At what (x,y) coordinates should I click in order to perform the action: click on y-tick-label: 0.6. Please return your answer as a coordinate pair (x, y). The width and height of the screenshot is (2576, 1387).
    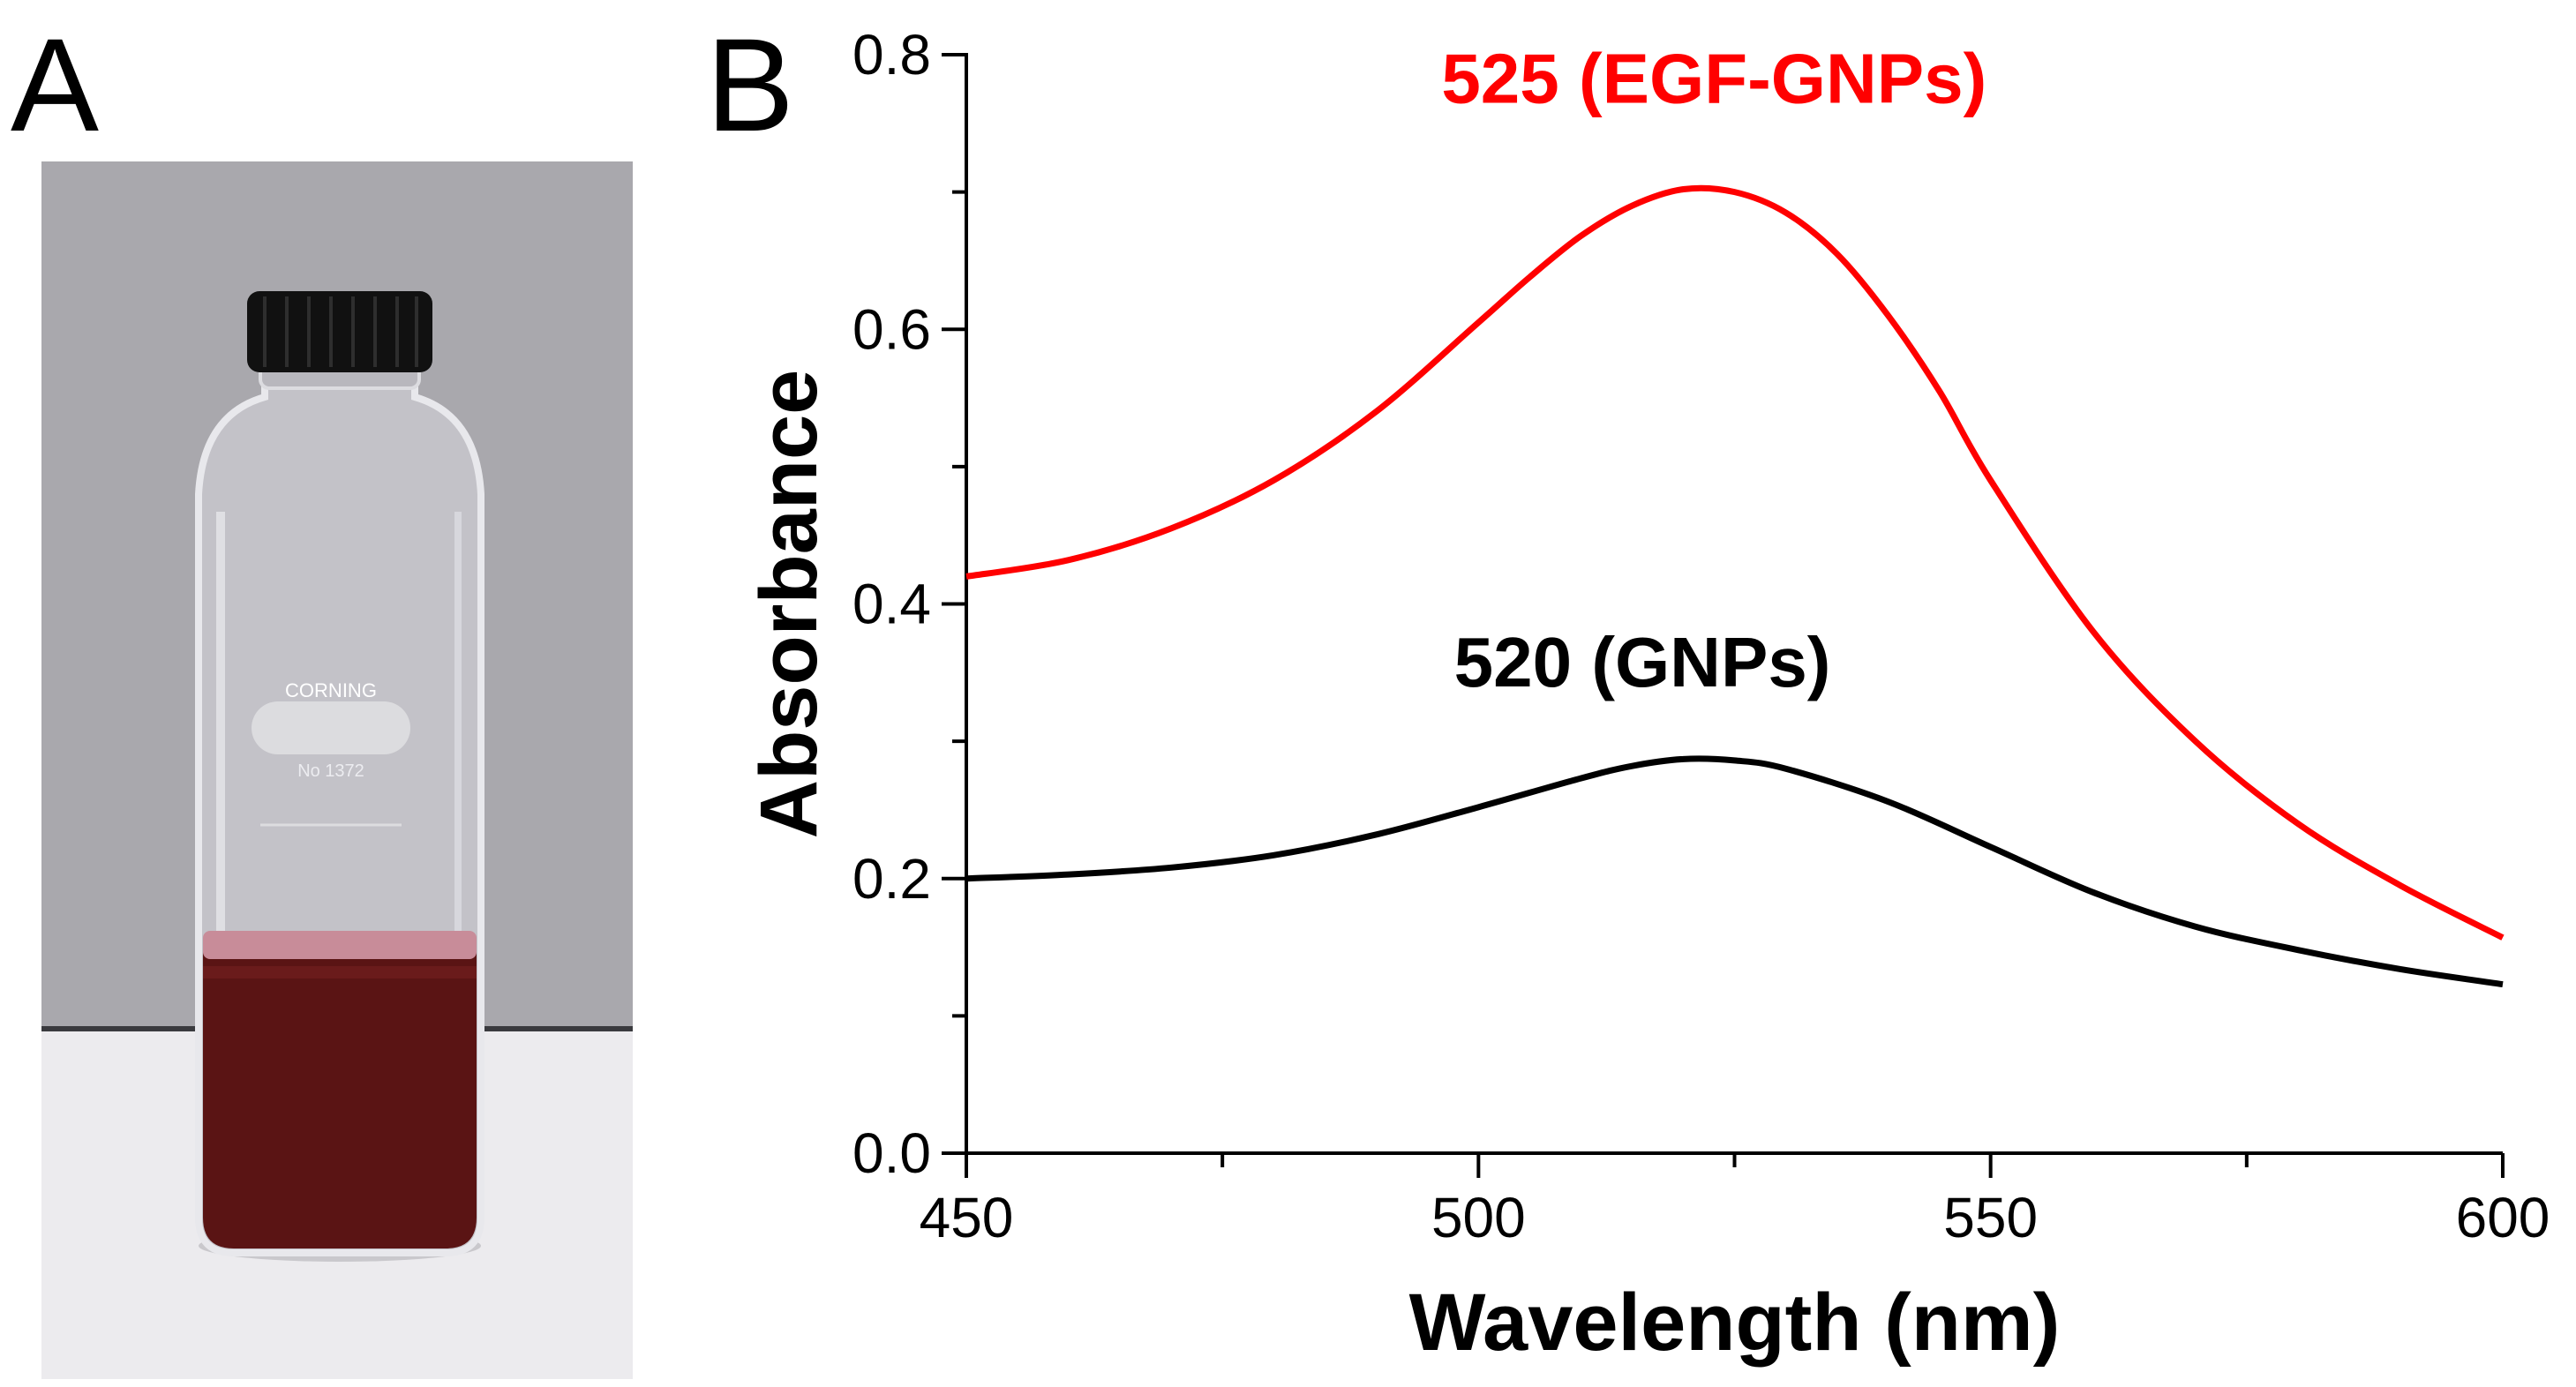
    Looking at the image, I should click on (891, 329).